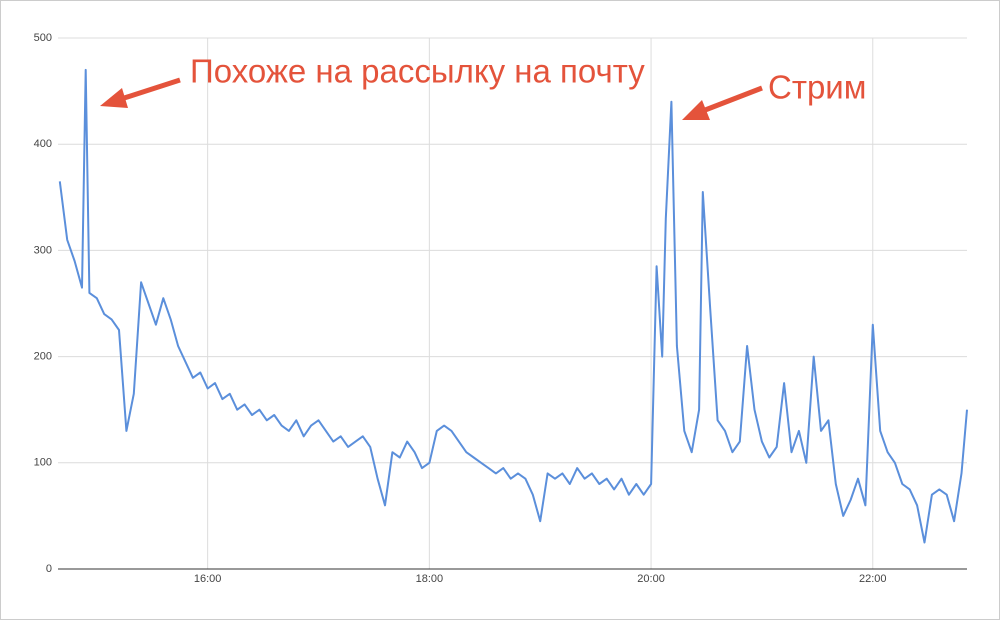 The height and width of the screenshot is (620, 1000). I want to click on y-tick-label: 0, so click(49, 569).